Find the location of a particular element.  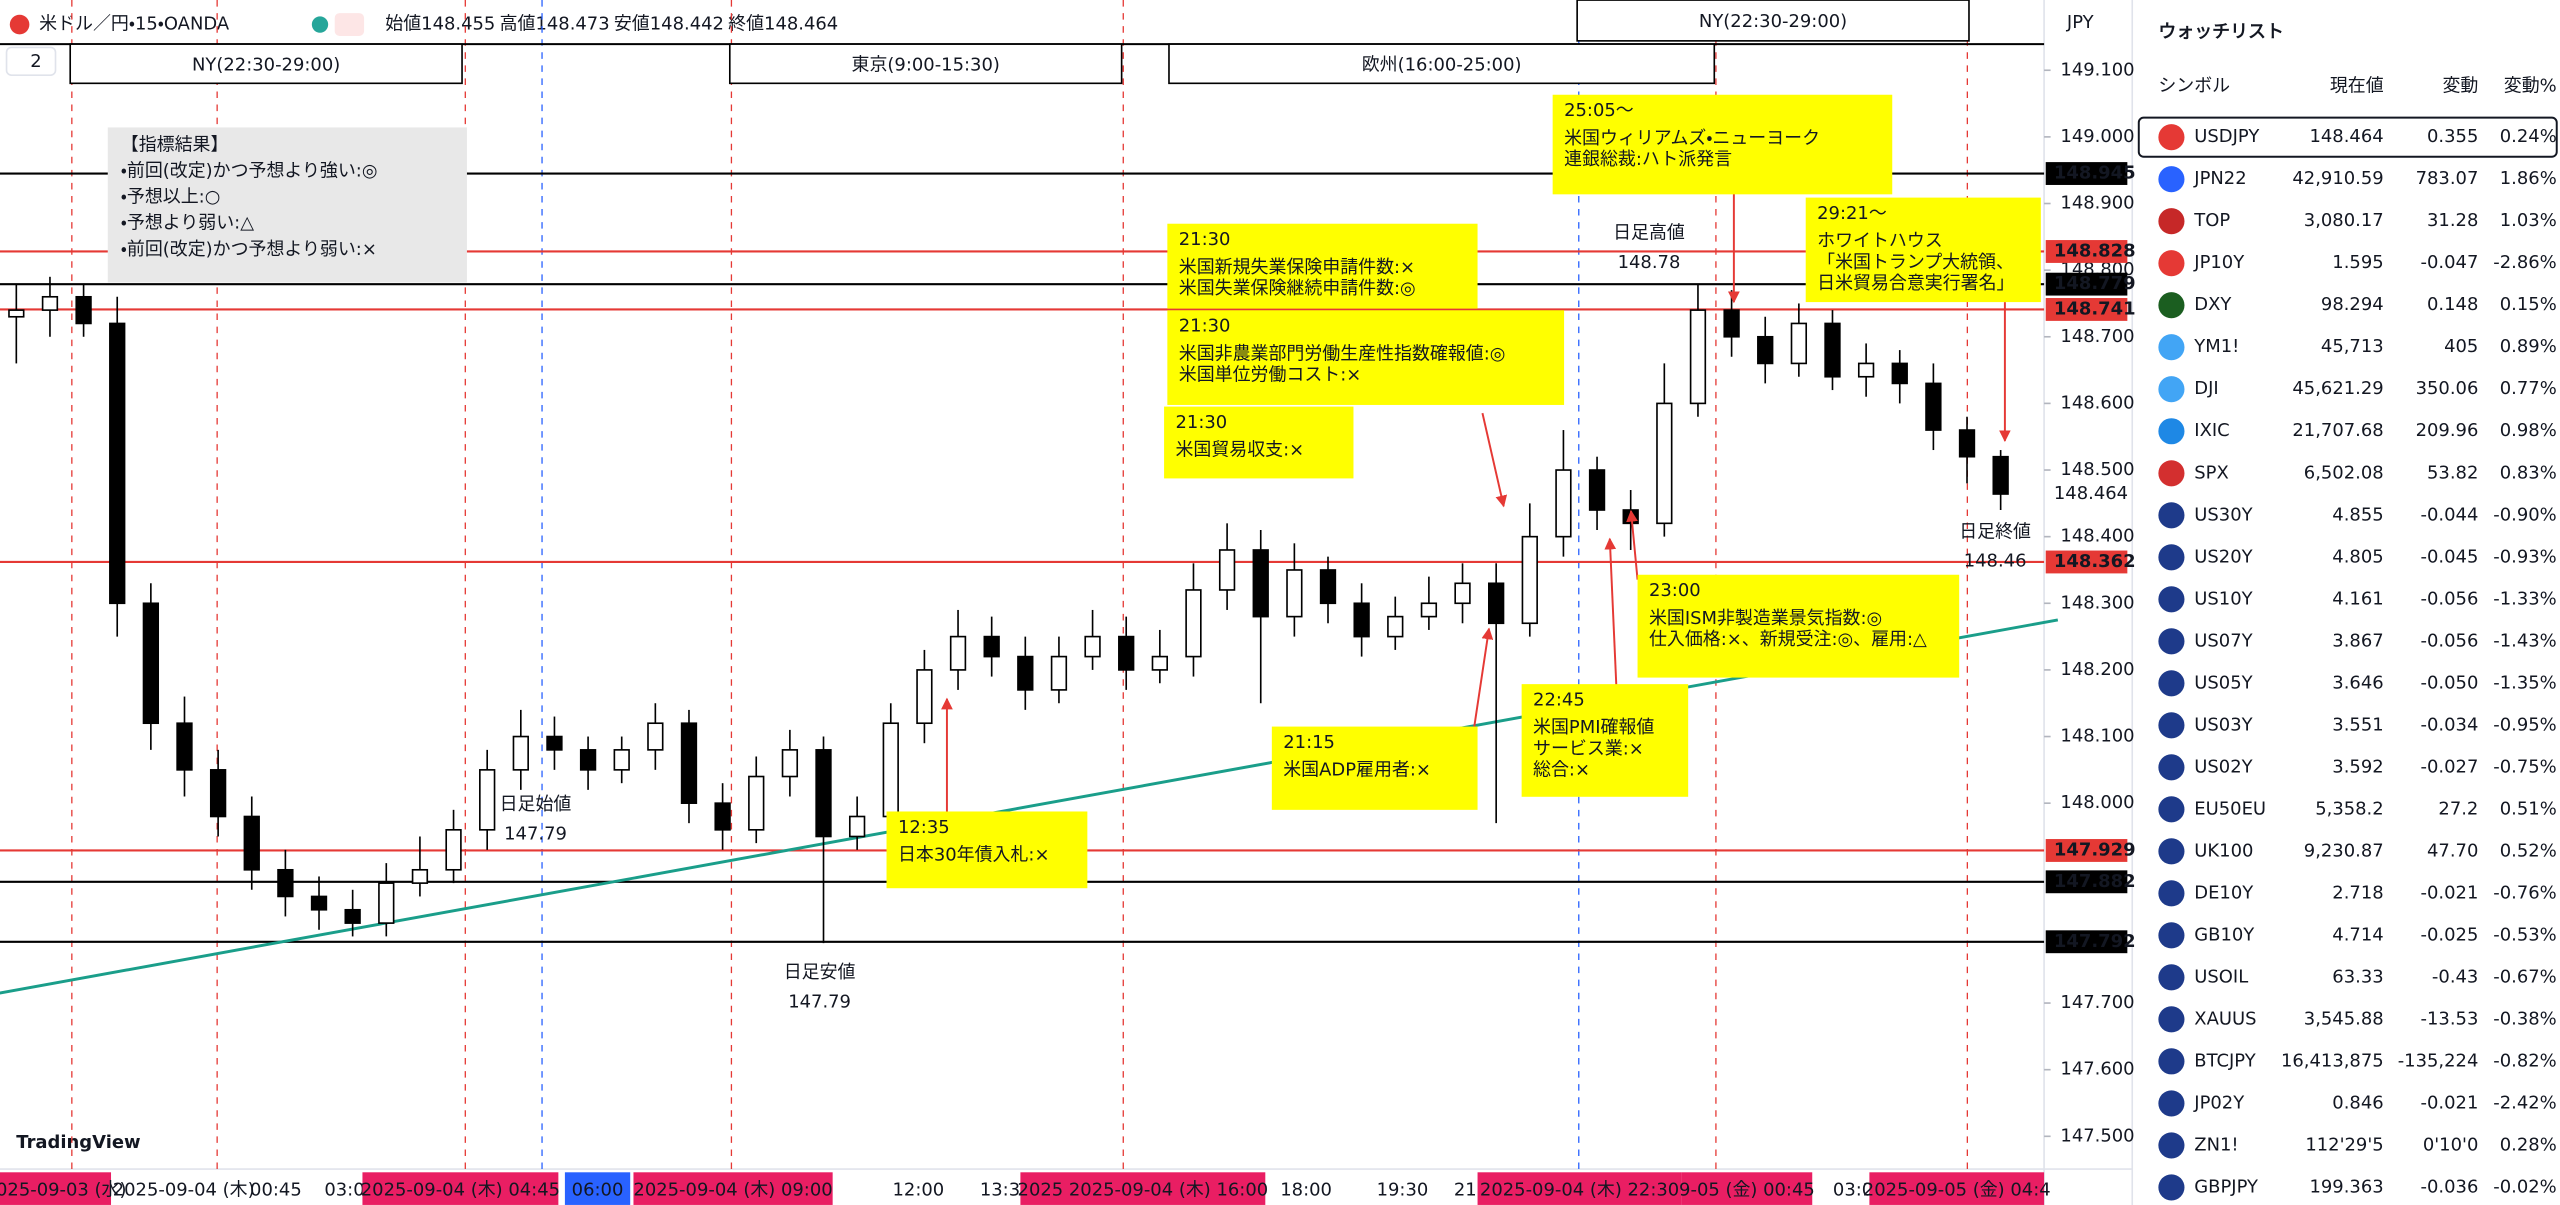

row-value: -0.76% is located at coordinates (2524, 892).